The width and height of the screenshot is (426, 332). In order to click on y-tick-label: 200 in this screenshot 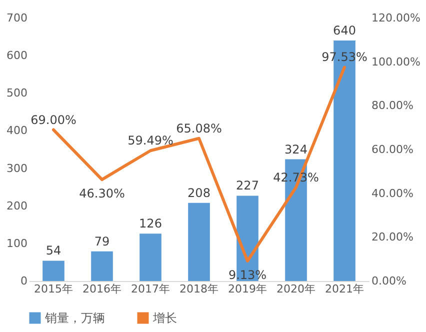, I will do `click(17, 205)`.